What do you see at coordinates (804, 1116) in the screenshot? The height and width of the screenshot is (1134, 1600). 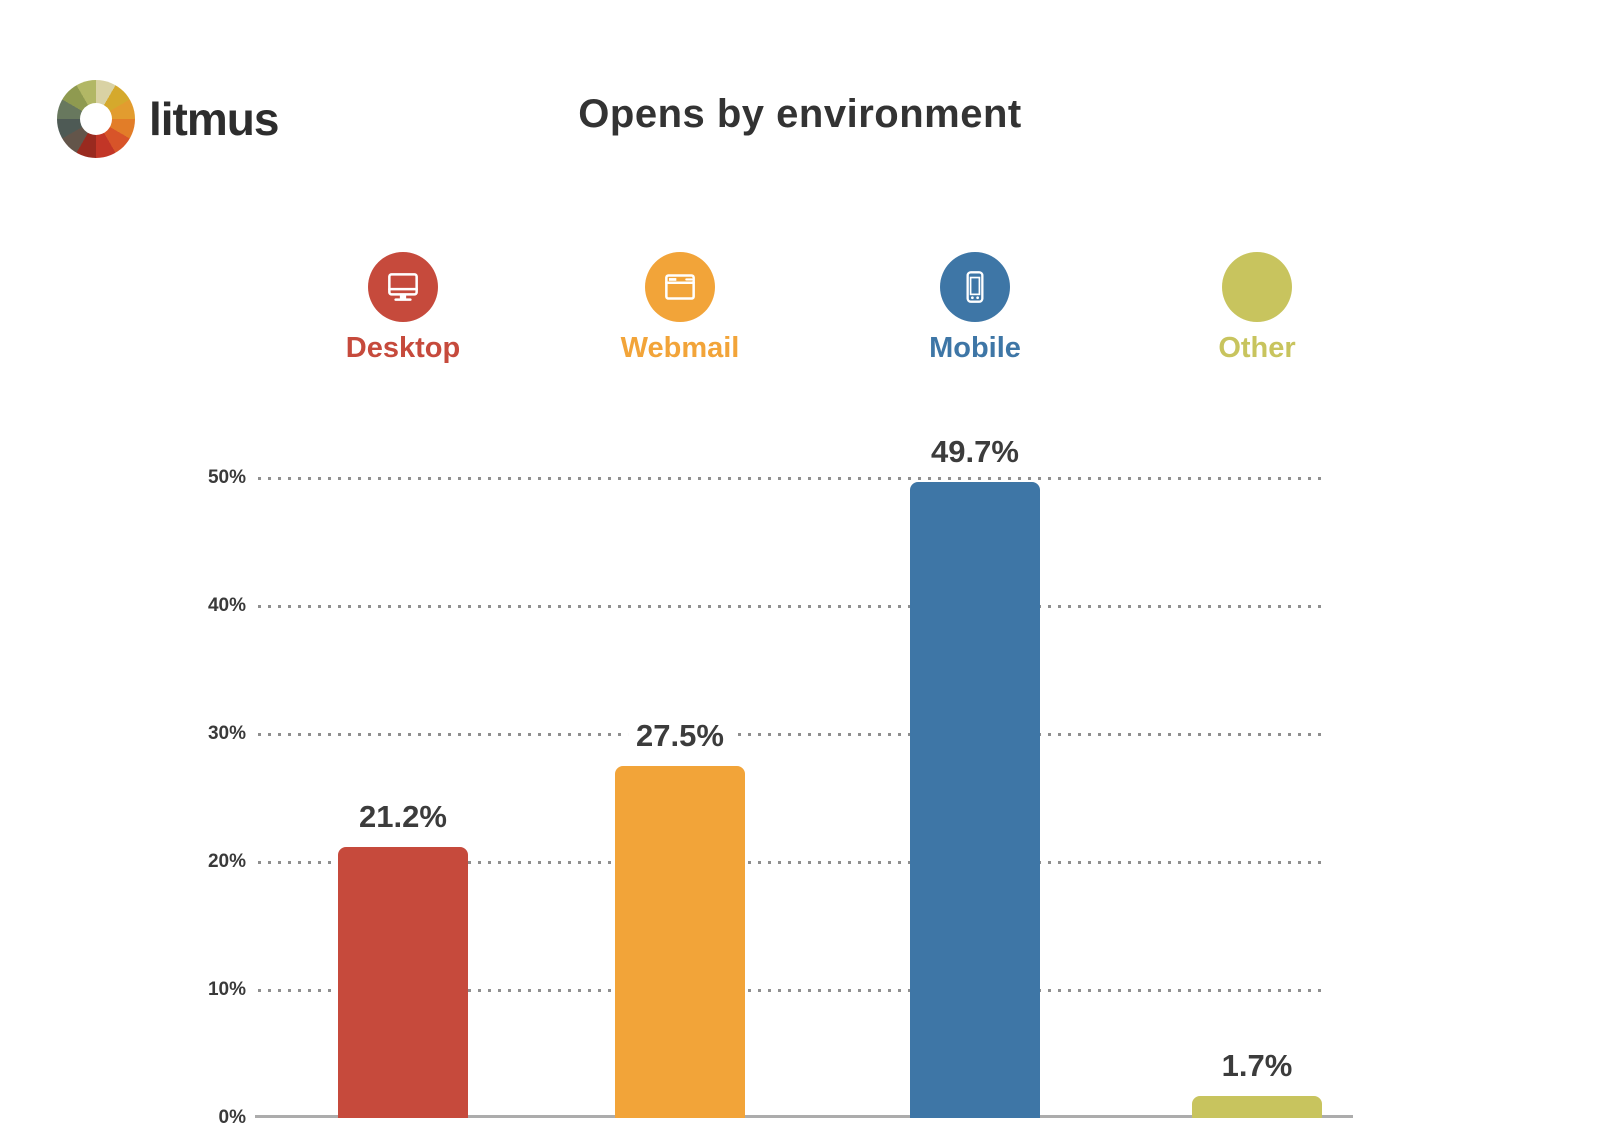 I see `x-axis-line` at bounding box center [804, 1116].